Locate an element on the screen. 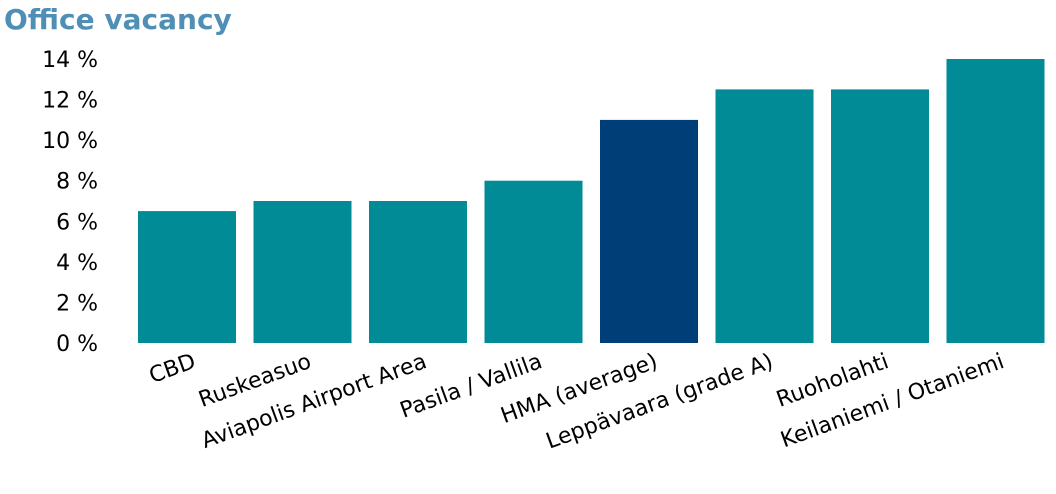 Image resolution: width=1056 pixels, height=494 pixels. y-tick-label: 0 % is located at coordinates (77, 344).